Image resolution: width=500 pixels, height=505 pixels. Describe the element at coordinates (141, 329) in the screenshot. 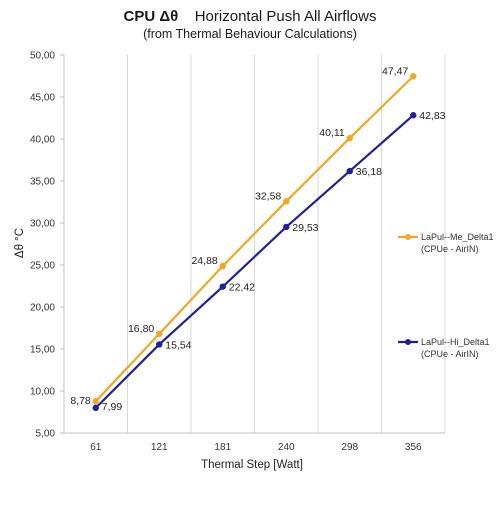

I see `data-label: 16,80` at that location.